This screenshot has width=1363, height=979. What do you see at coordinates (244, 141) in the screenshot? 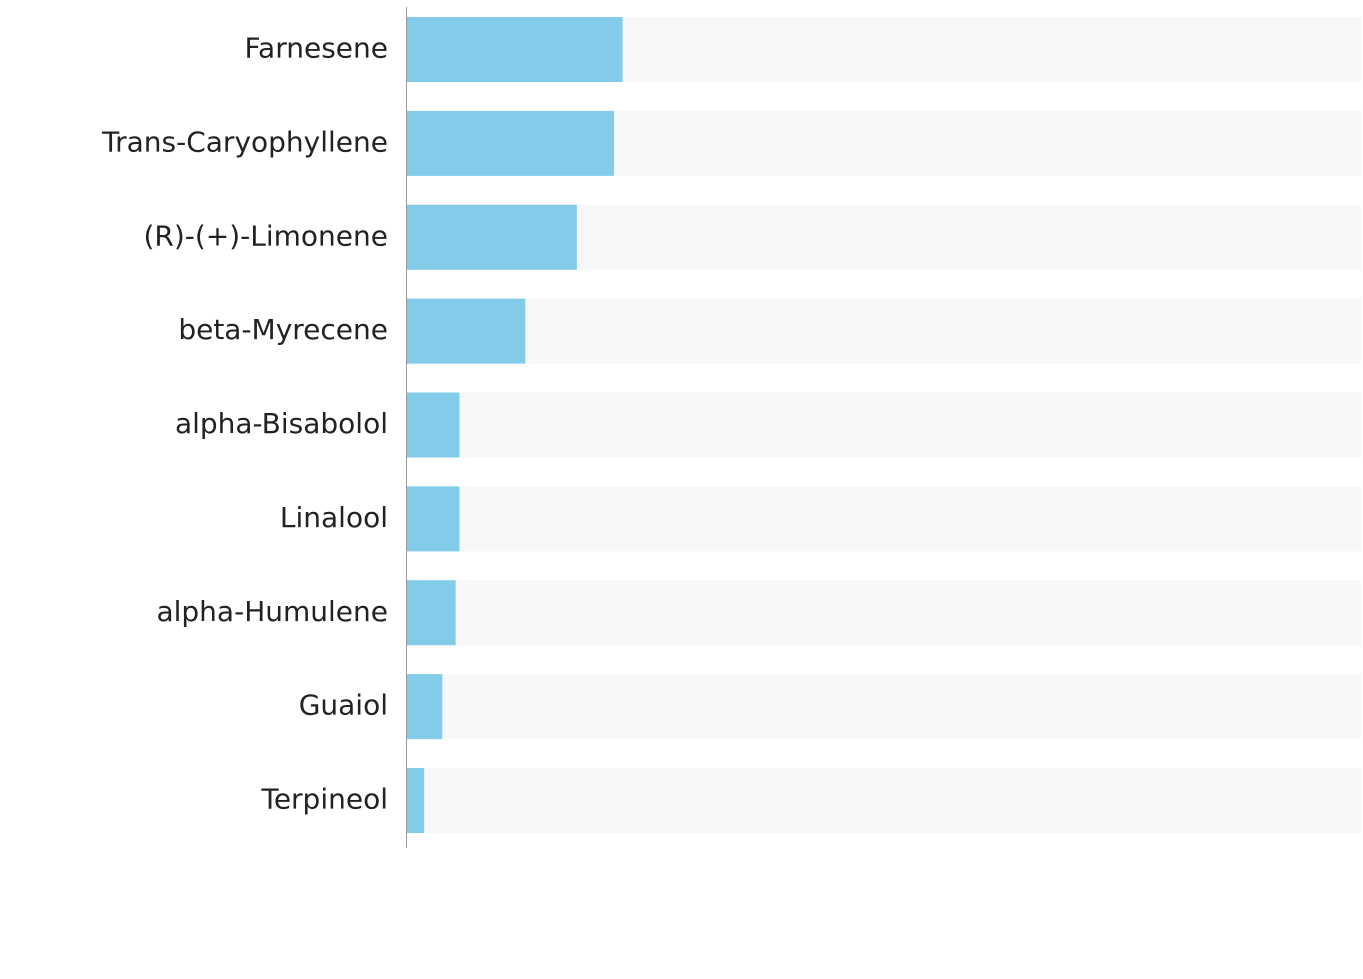
I see `category-label: Trans-Caryophyllene` at bounding box center [244, 141].